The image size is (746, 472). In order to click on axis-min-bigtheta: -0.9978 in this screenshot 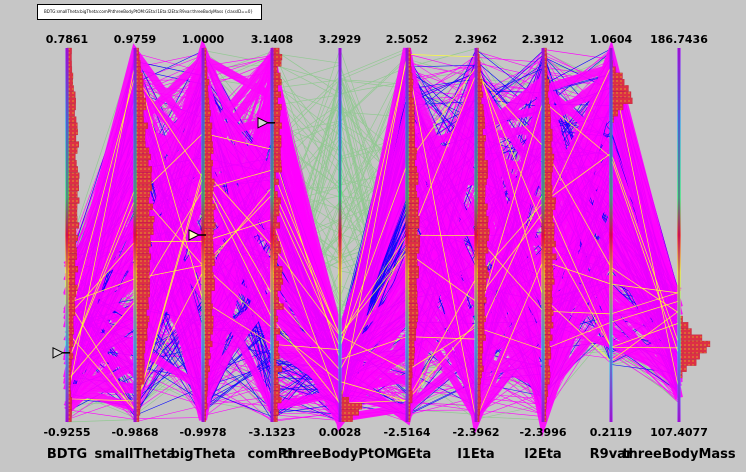, I will do `click(202, 432)`.